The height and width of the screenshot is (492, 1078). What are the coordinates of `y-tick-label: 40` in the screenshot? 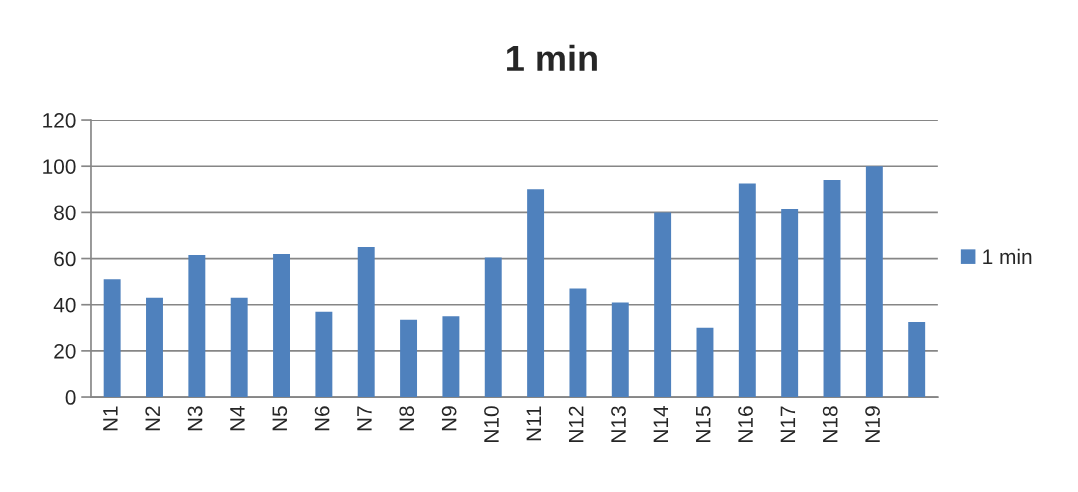 It's located at (64, 305).